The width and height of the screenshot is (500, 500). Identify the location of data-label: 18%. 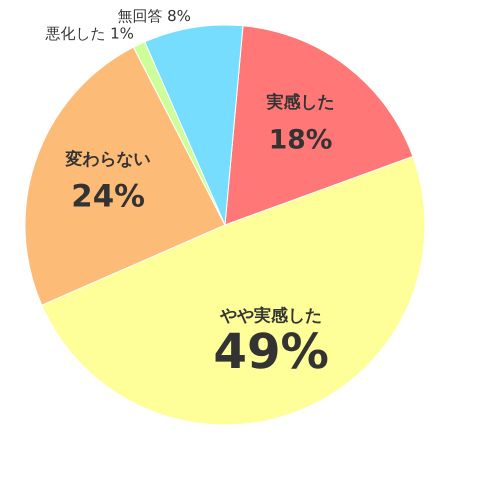
(300, 140).